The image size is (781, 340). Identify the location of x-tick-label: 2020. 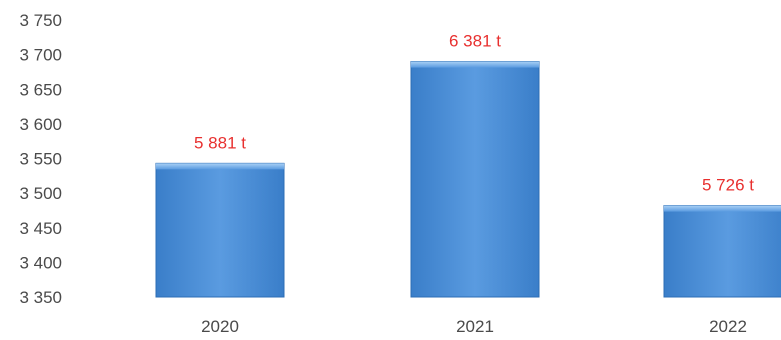
(220, 326).